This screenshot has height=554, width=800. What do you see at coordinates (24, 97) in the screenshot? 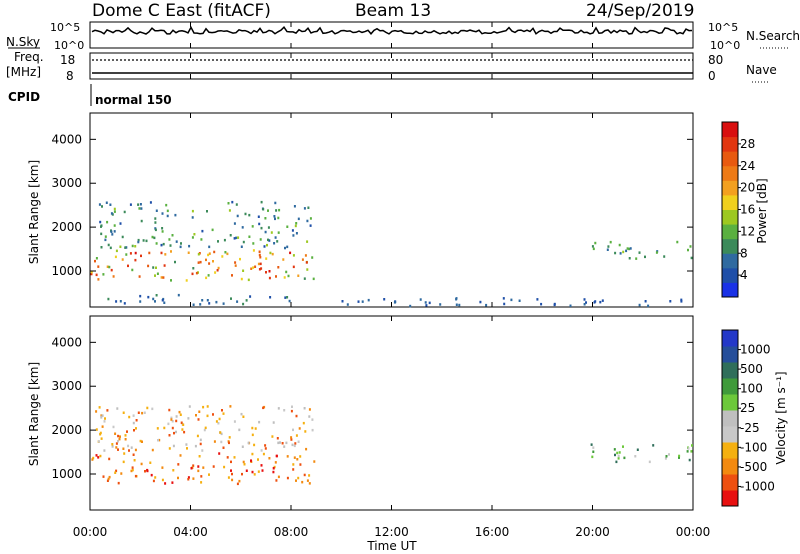
I see `cpid-label: CPID` at bounding box center [24, 97].